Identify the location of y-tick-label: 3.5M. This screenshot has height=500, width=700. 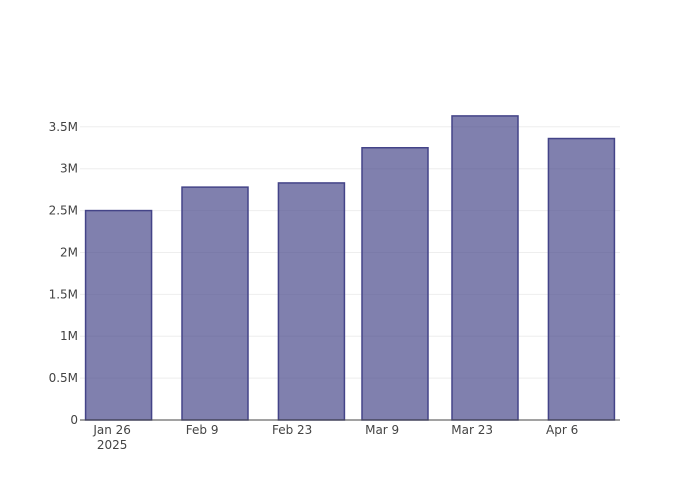
(63, 127).